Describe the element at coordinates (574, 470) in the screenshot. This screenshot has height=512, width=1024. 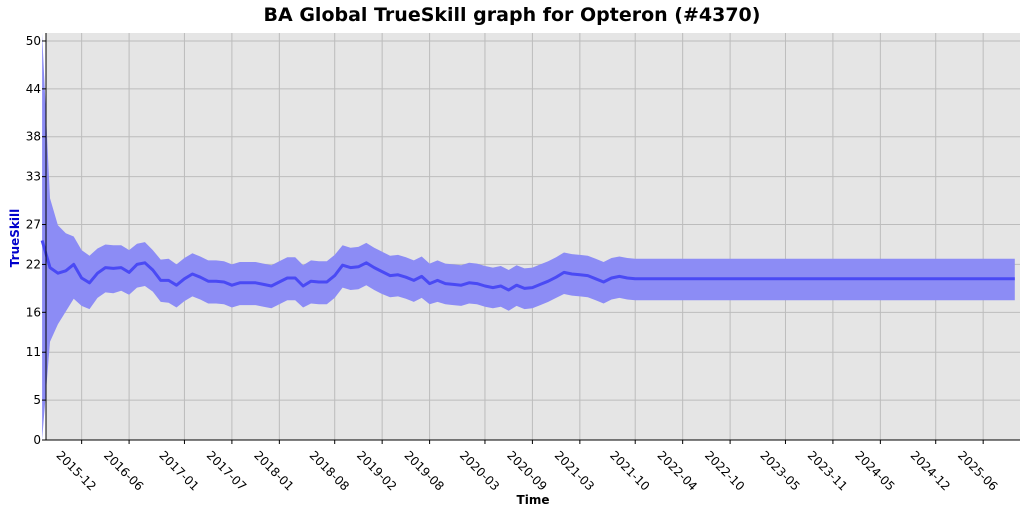
I see `x-tick-label: 2021-03` at that location.